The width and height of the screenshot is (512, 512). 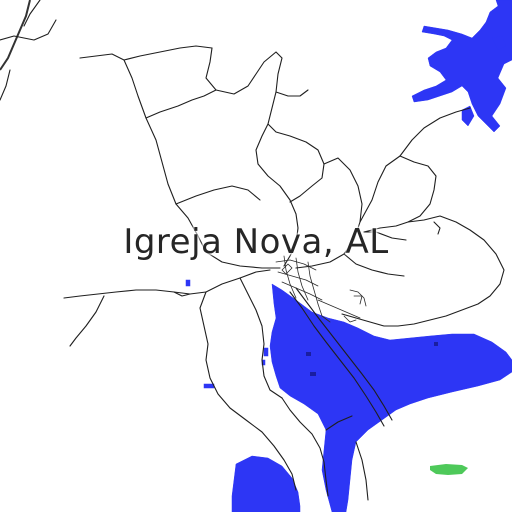 I want to click on place-label: Igreja Nova, AL, so click(x=256, y=242).